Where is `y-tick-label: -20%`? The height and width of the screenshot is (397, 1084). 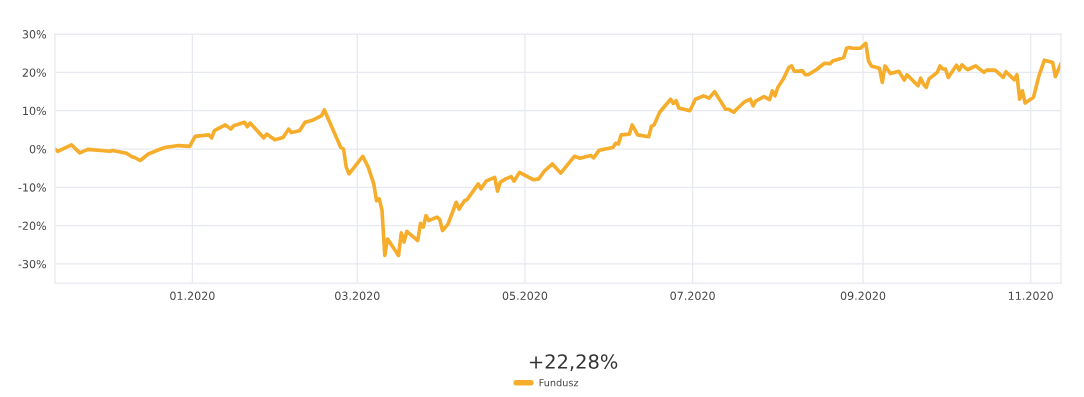
y-tick-label: -20% is located at coordinates (32, 225).